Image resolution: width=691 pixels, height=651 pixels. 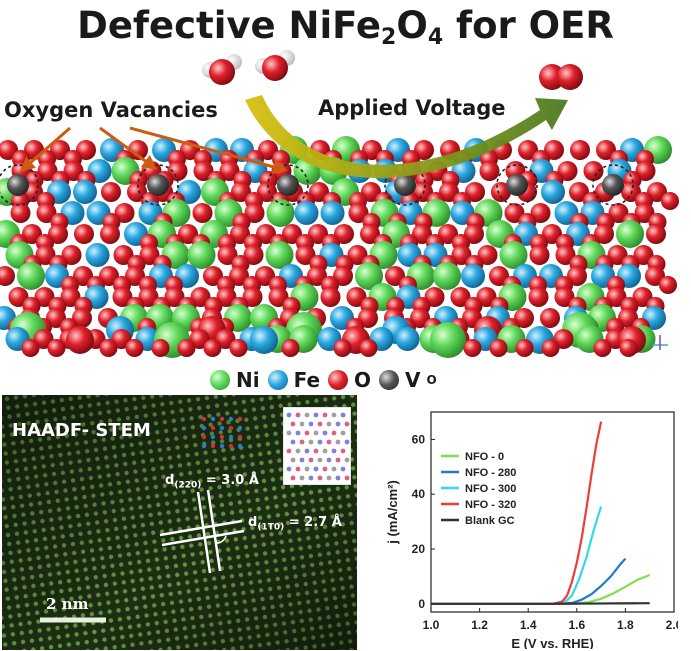 I want to click on reaction-arrow, so click(x=406, y=136).